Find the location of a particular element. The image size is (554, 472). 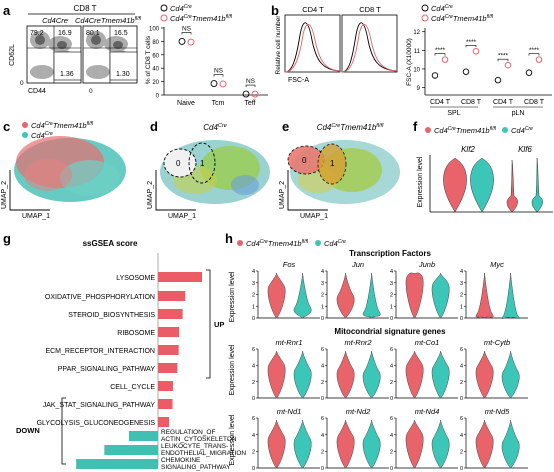

h-gene-title: mt-Nd5 is located at coordinates (497, 411).